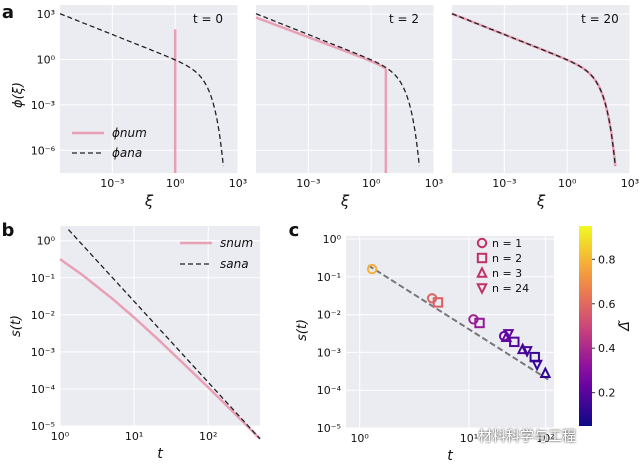  Describe the element at coordinates (127, 153) in the screenshot. I see `legend-label: ϕana` at that location.